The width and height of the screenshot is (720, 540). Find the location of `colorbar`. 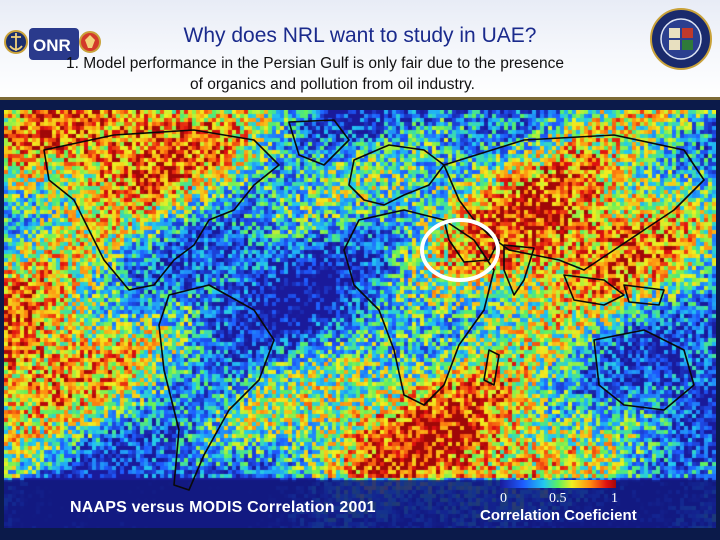

colorbar is located at coordinates (558, 484).